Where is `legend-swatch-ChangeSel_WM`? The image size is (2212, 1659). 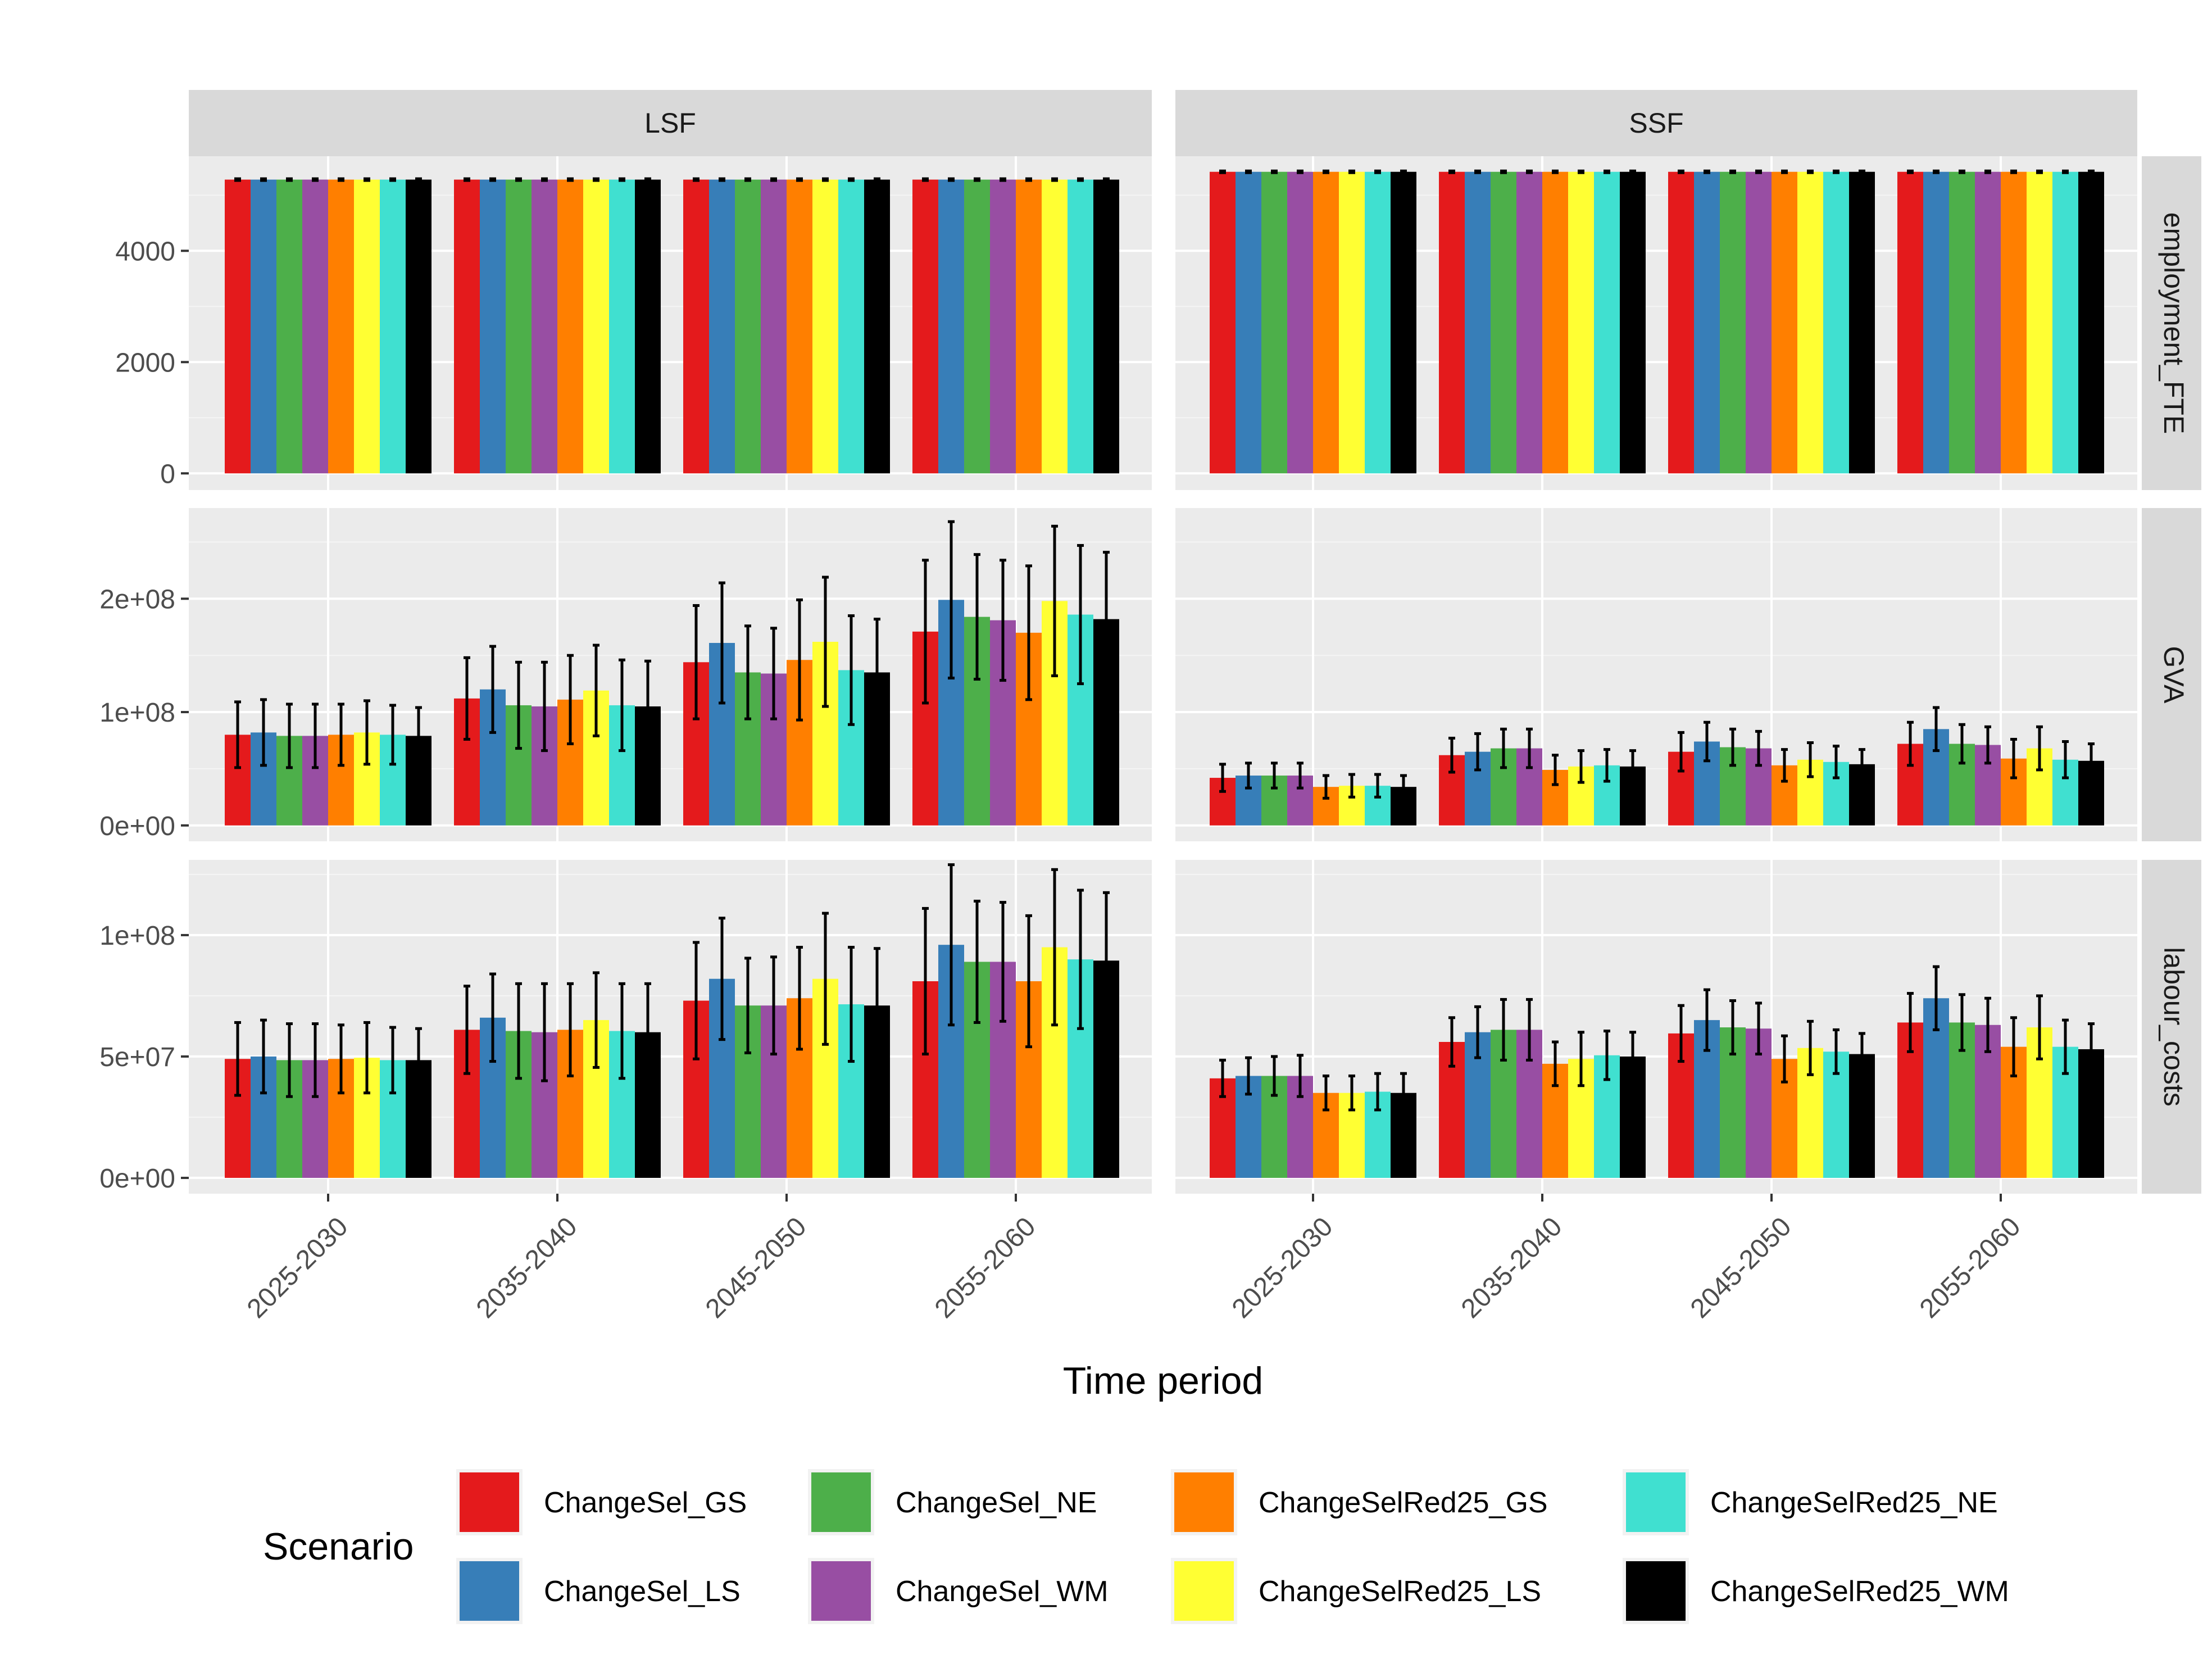 legend-swatch-ChangeSel_WM is located at coordinates (841, 1591).